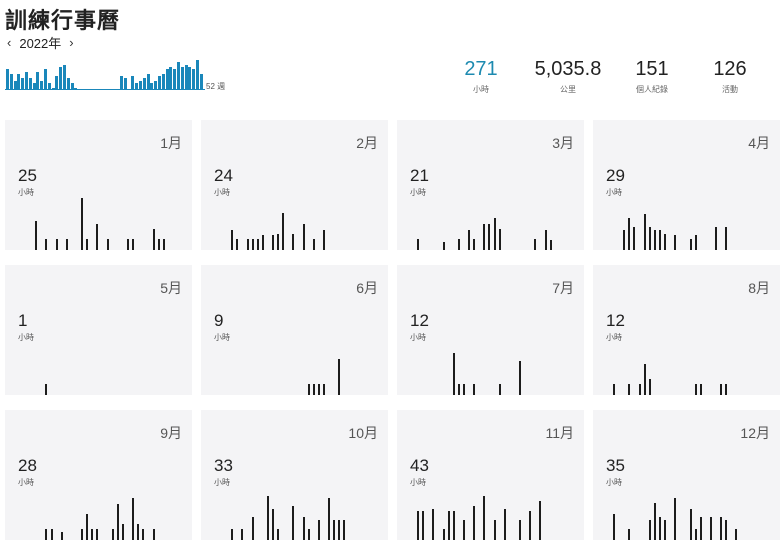 This screenshot has height=548, width=780. What do you see at coordinates (294, 475) in the screenshot?
I see `month-card: 10月 33 小時` at bounding box center [294, 475].